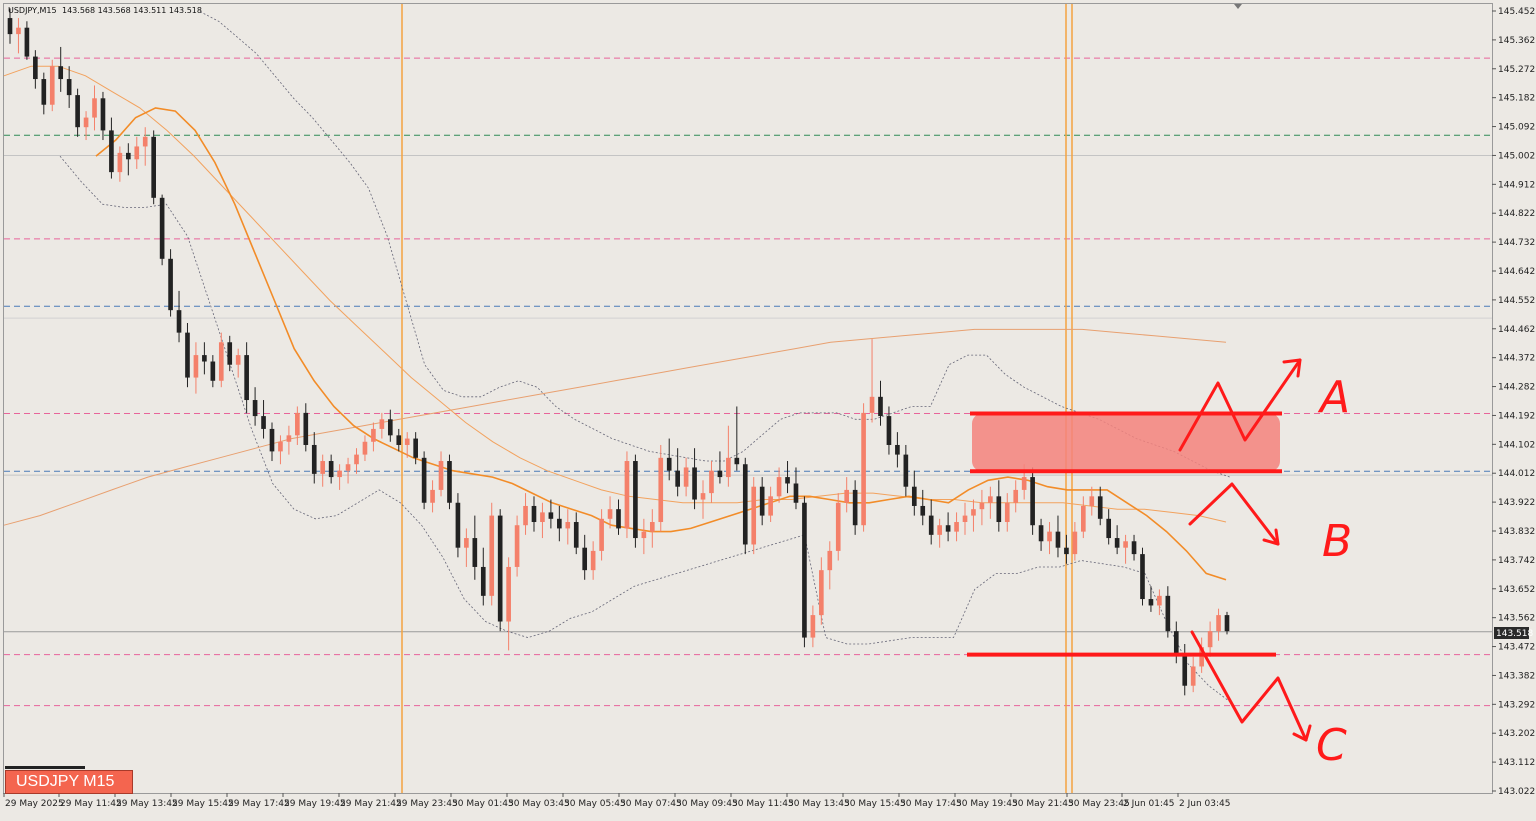  What do you see at coordinates (539, 804) in the screenshot?
I see `x-tick-label-9: 30 May 03:45` at bounding box center [539, 804].